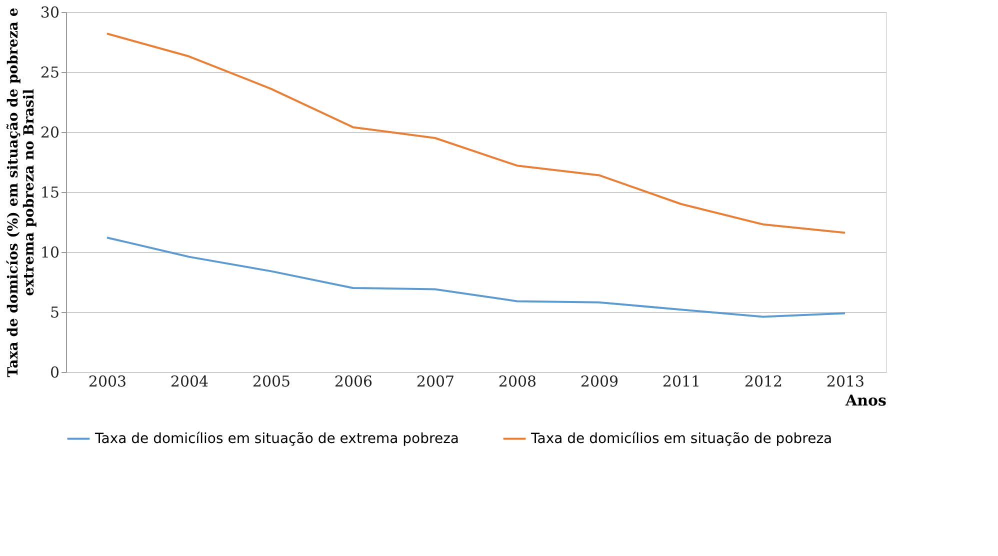  I want to click on x-tick-label: 2006, so click(353, 381).